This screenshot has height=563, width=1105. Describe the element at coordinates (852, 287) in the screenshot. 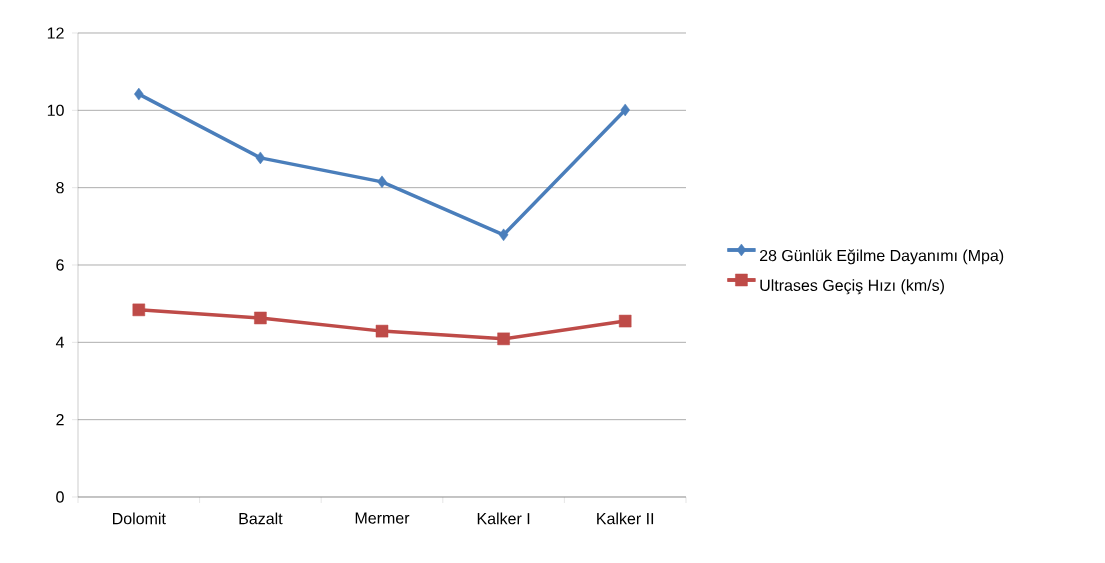

I see `legend-label: Ultrases Geçiş Hızı (km/s)` at that location.